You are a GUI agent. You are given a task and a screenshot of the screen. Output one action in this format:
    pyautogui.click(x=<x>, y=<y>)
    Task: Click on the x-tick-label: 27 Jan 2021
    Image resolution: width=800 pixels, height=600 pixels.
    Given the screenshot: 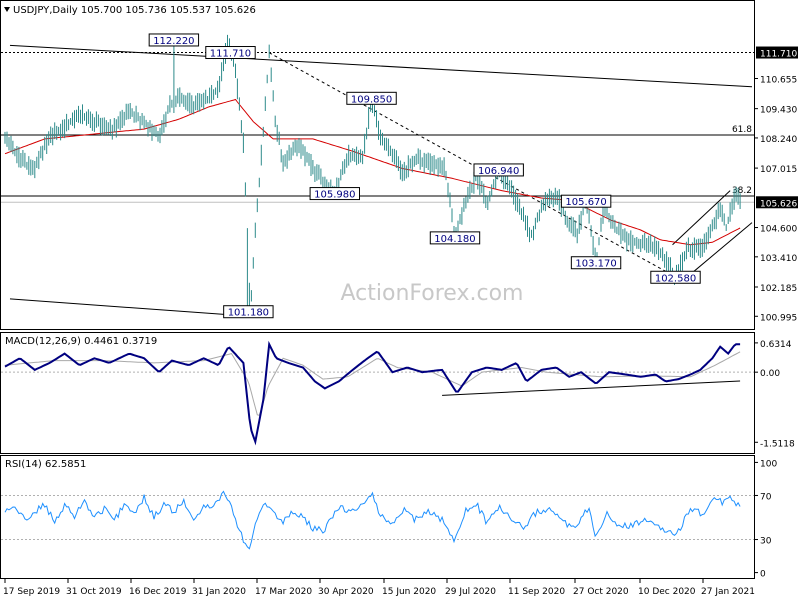 What is the action you would take?
    pyautogui.click(x=728, y=592)
    